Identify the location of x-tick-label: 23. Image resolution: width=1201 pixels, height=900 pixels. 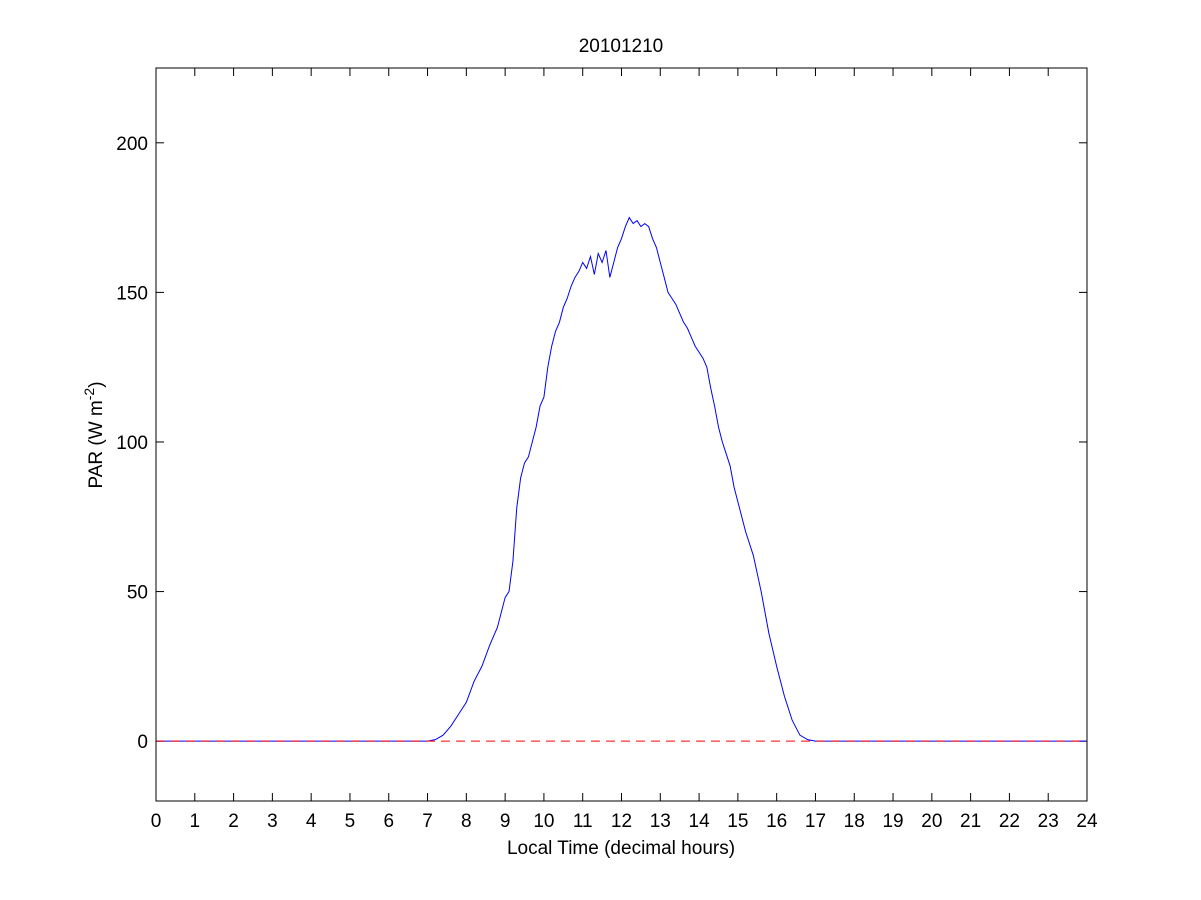
(1048, 821).